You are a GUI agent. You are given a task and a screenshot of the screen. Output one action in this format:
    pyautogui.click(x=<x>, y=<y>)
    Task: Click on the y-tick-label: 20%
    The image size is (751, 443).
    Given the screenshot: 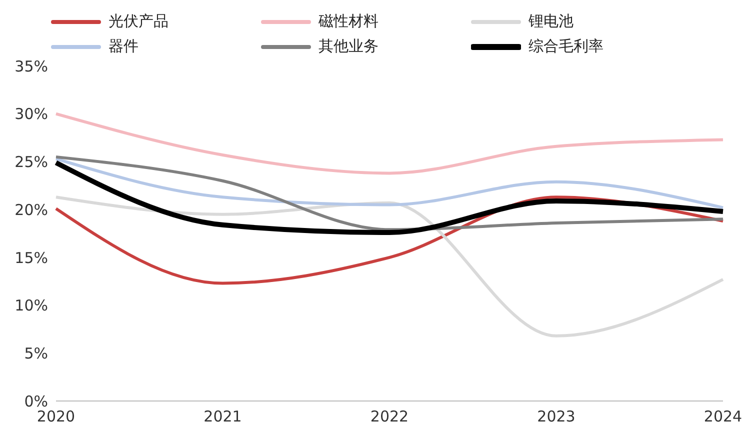 What is the action you would take?
    pyautogui.click(x=31, y=209)
    